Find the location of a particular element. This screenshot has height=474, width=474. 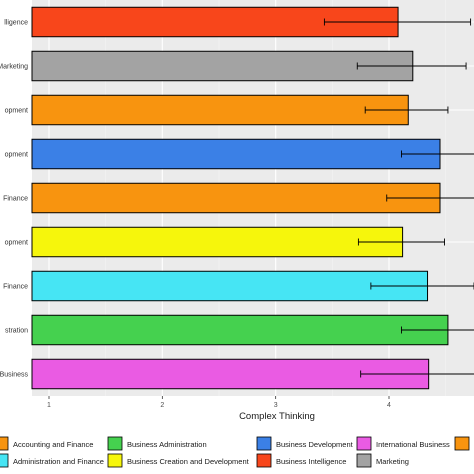

category-label: Business is located at coordinates (14, 375).